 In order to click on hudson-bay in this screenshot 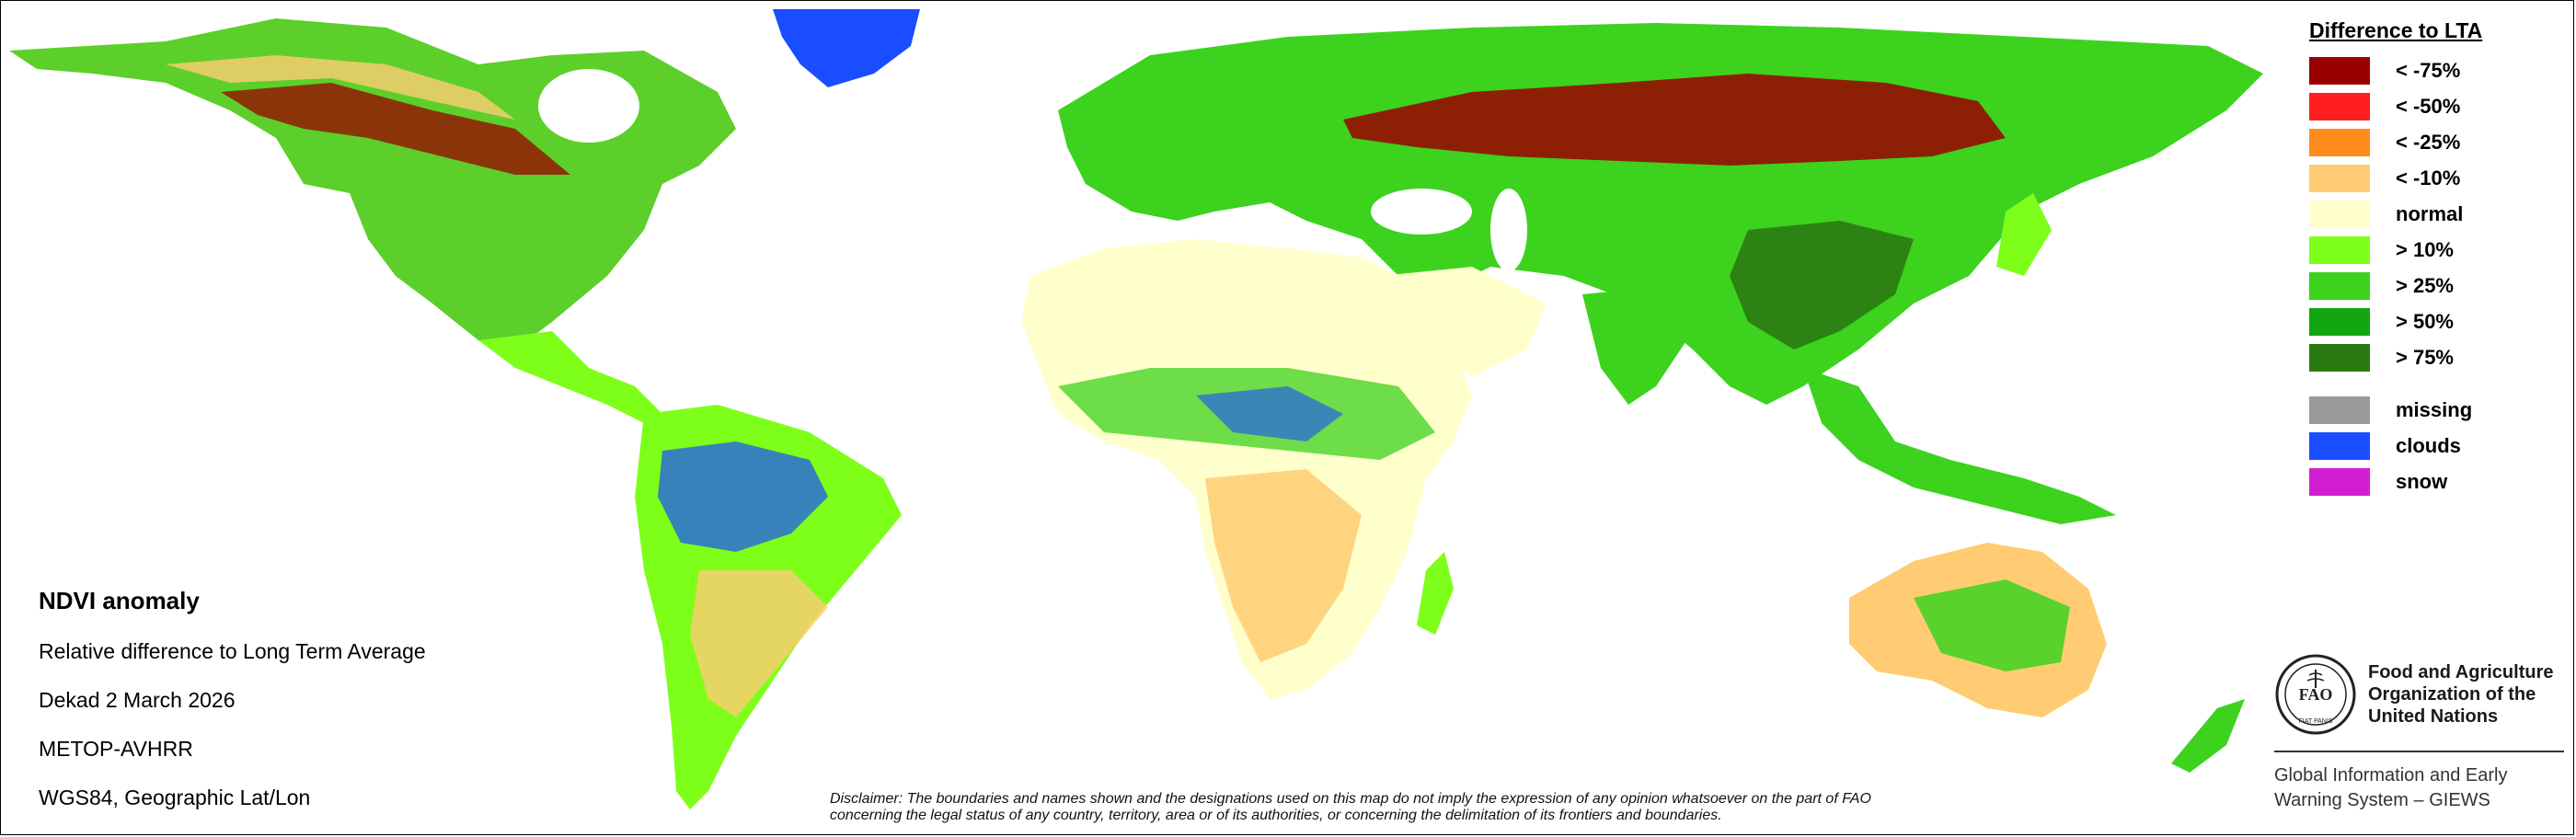, I will do `click(588, 106)`.